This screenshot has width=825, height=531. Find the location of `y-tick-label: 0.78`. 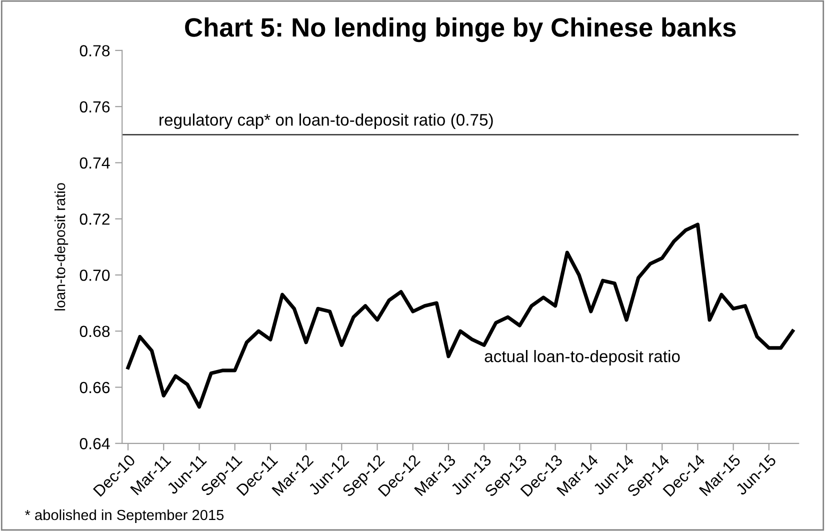

y-tick-label: 0.78 is located at coordinates (95, 50).